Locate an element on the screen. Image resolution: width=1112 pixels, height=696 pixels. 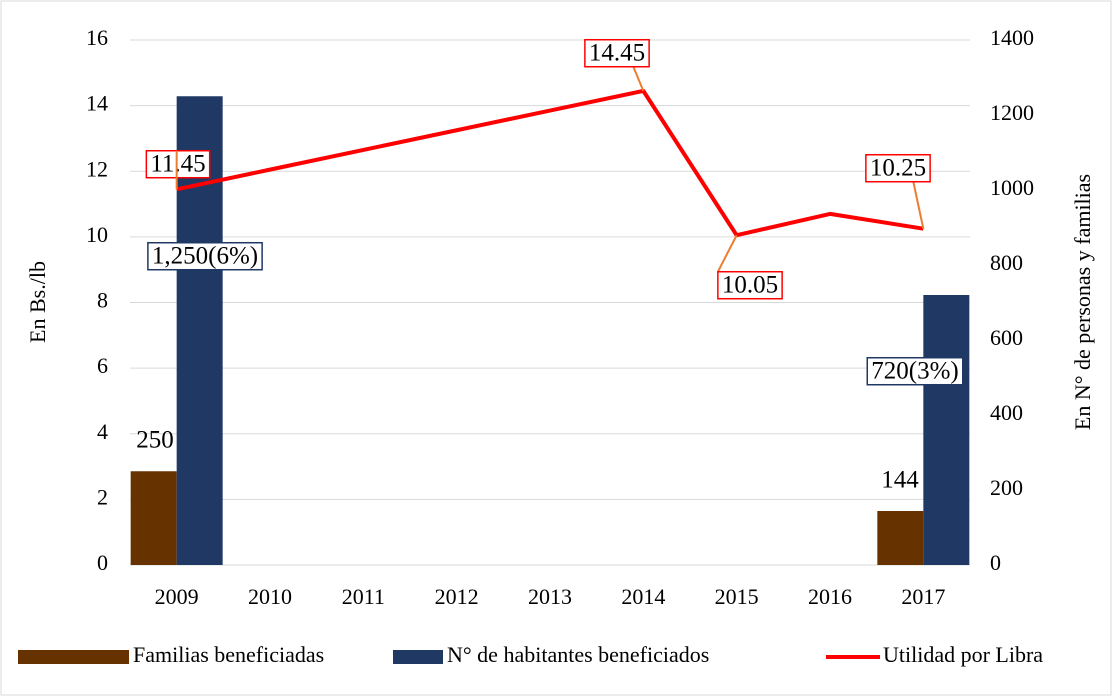
y2-tick-label: 400 is located at coordinates (1006, 412).